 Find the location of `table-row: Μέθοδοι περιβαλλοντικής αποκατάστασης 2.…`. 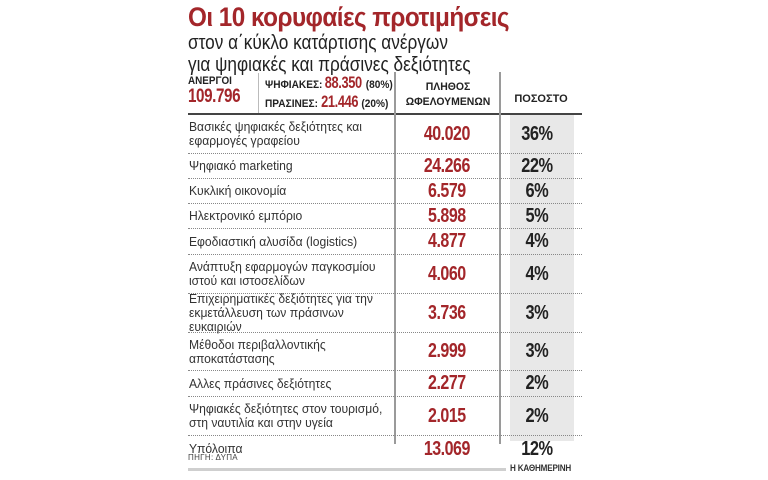

table-row: Μέθοδοι περιβαλλοντικής αποκατάστασης 2.… is located at coordinates (385, 352).